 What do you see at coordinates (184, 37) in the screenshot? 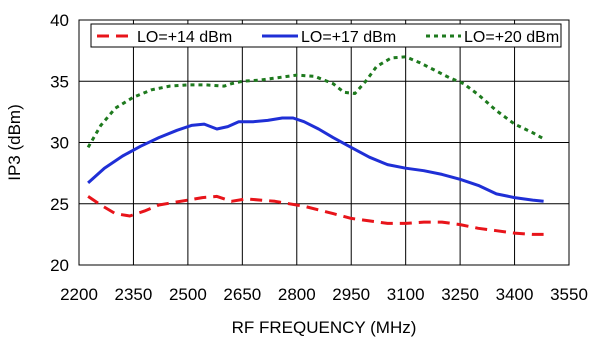
I see `legend-label-1: LO=+14 dBm` at bounding box center [184, 37].